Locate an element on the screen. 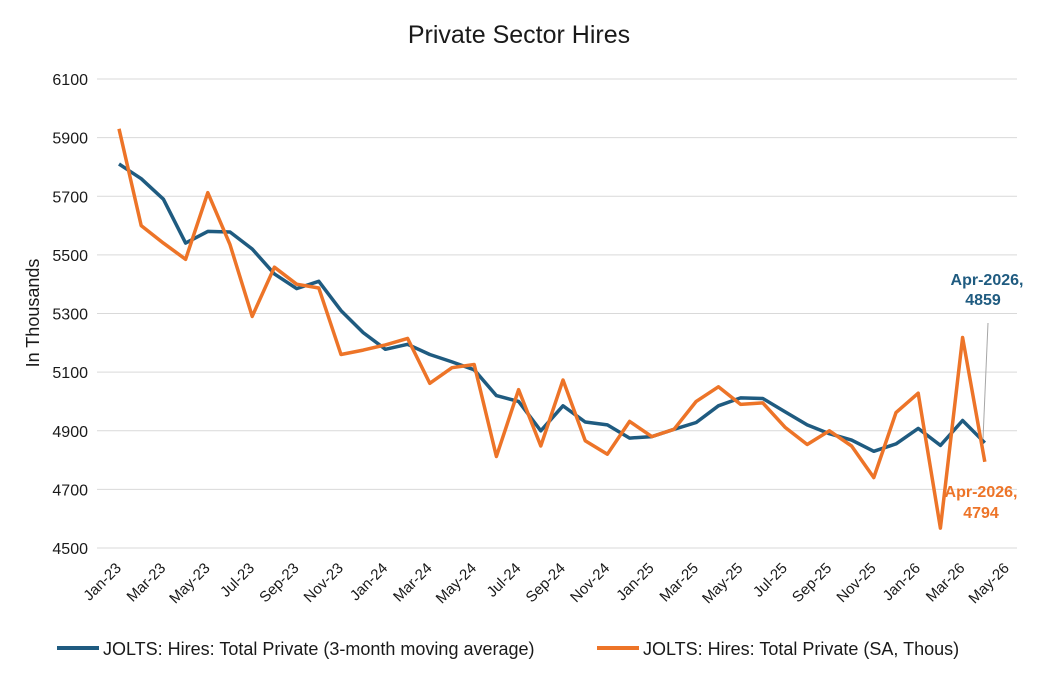 This screenshot has height=681, width=1044. y-tick-label: 5300 is located at coordinates (70, 315).